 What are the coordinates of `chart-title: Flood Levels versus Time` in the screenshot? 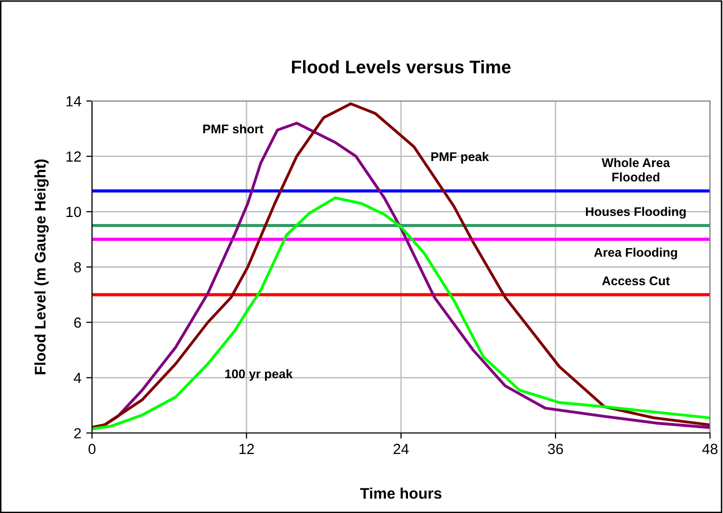 It's located at (401, 67).